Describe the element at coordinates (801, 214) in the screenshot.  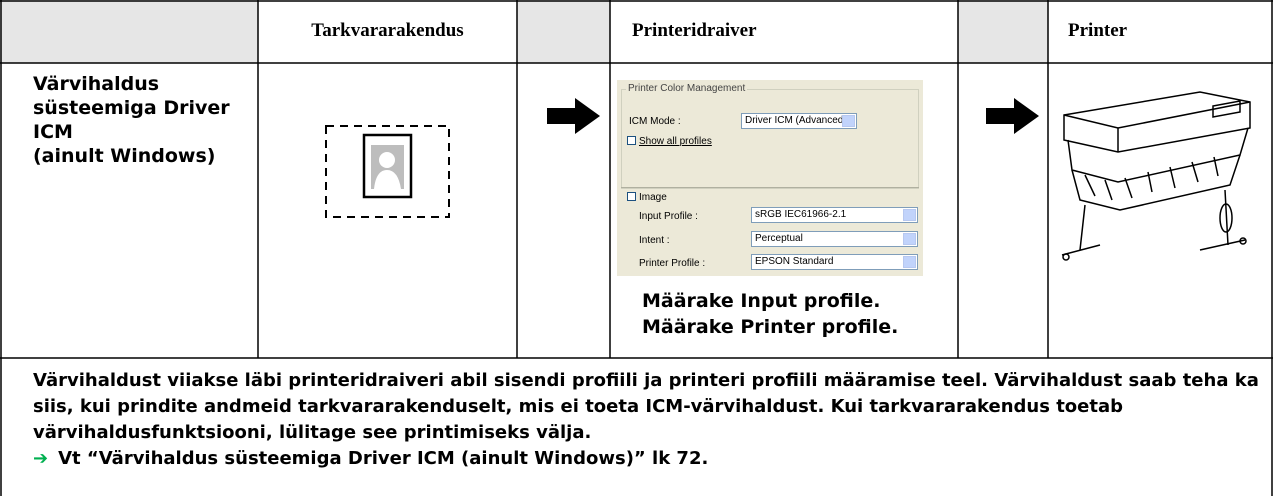
I see `select-value: sRGB IEC61966-2.1` at that location.